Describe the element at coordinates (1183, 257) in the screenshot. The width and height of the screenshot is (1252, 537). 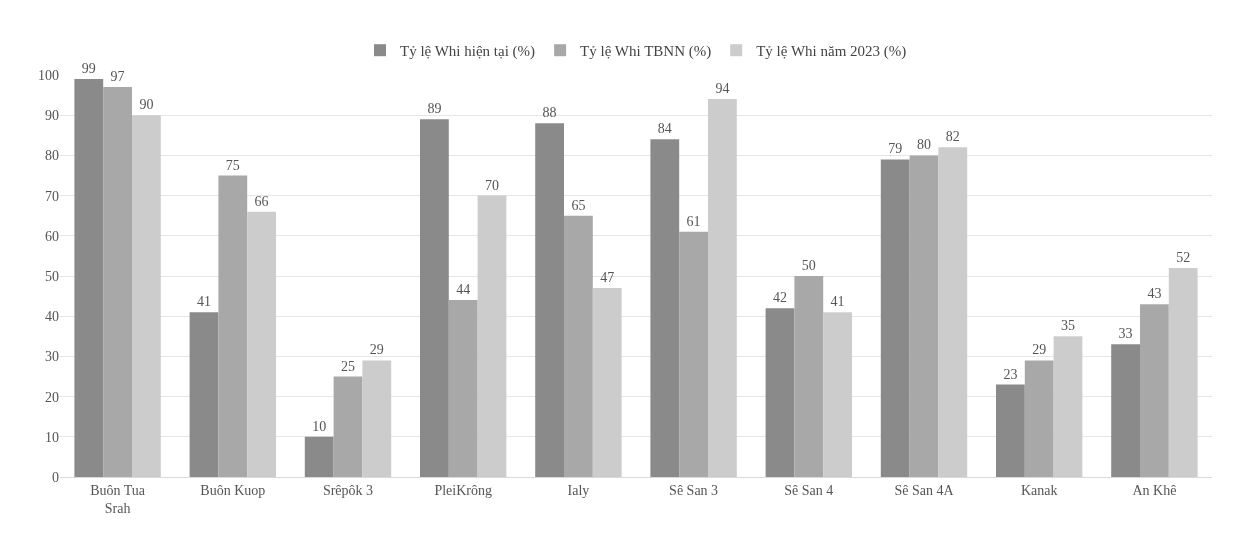
I see `data-label: 52` at that location.